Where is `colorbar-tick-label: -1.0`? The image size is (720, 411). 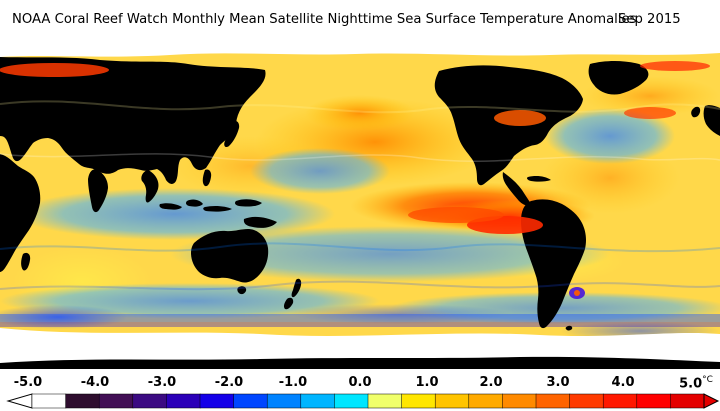 colorbar-tick-label: -1.0 is located at coordinates (293, 382).